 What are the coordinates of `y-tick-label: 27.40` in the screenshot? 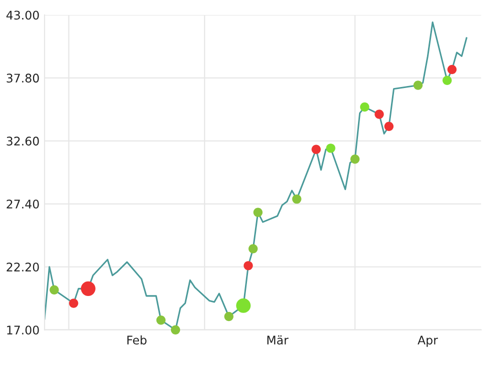 It's located at (22, 204).